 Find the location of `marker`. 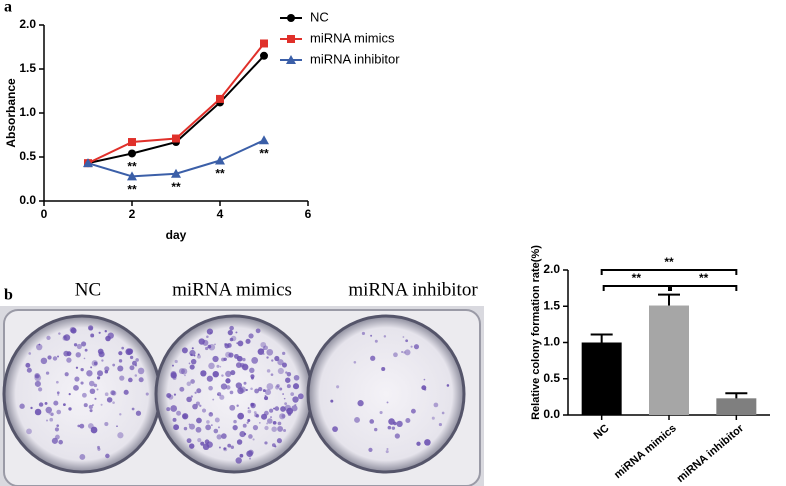

marker is located at coordinates (264, 43).